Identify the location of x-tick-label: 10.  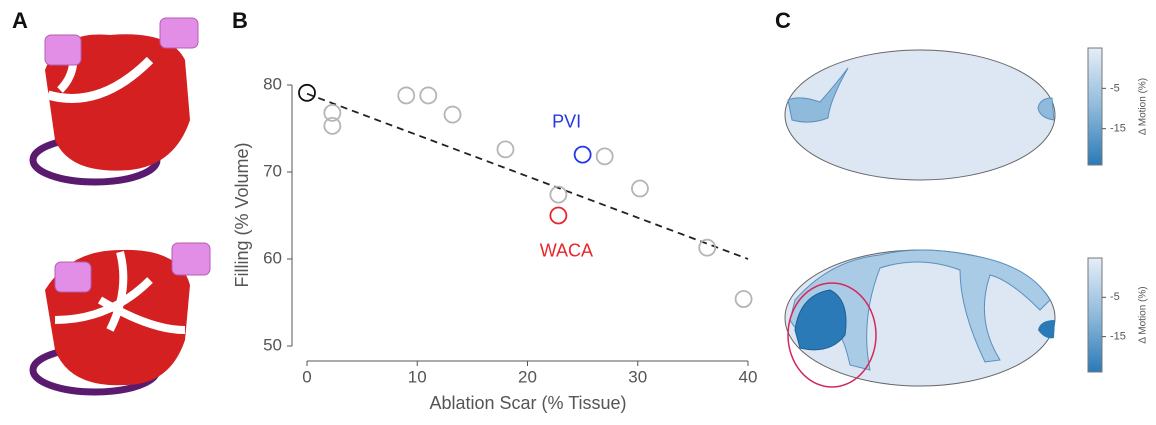
(417, 376).